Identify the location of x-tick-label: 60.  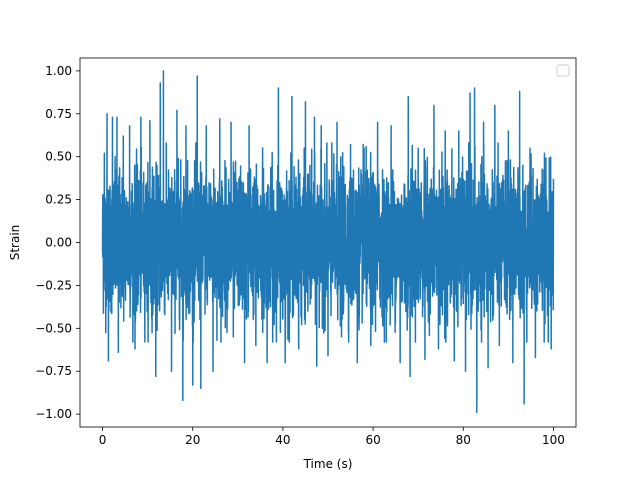
(372, 440).